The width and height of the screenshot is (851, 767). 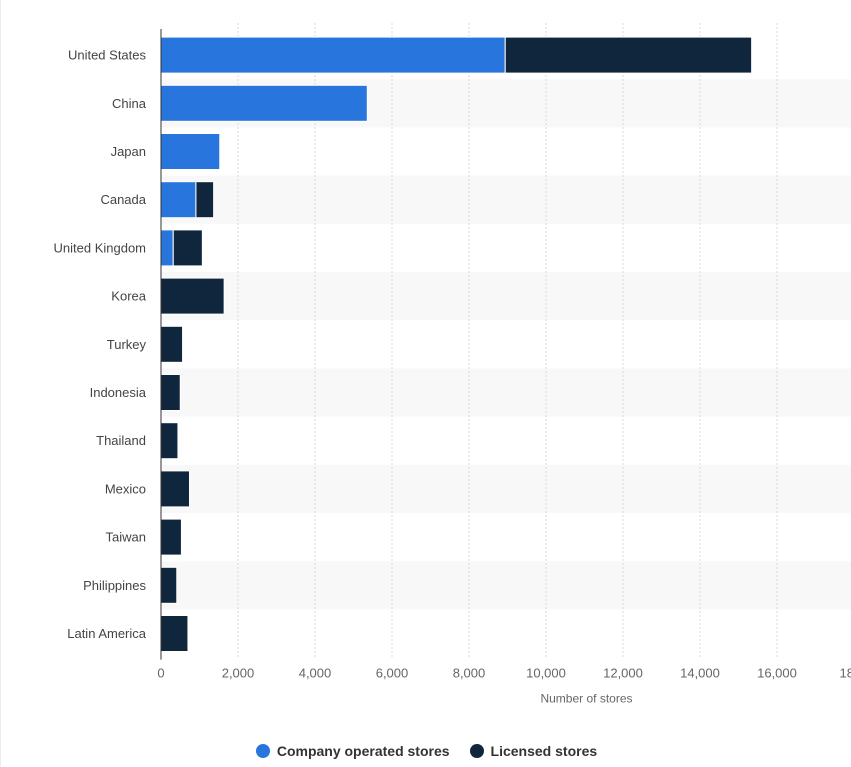 What do you see at coordinates (777, 673) in the screenshot?
I see `x-tick-label: 16,000` at bounding box center [777, 673].